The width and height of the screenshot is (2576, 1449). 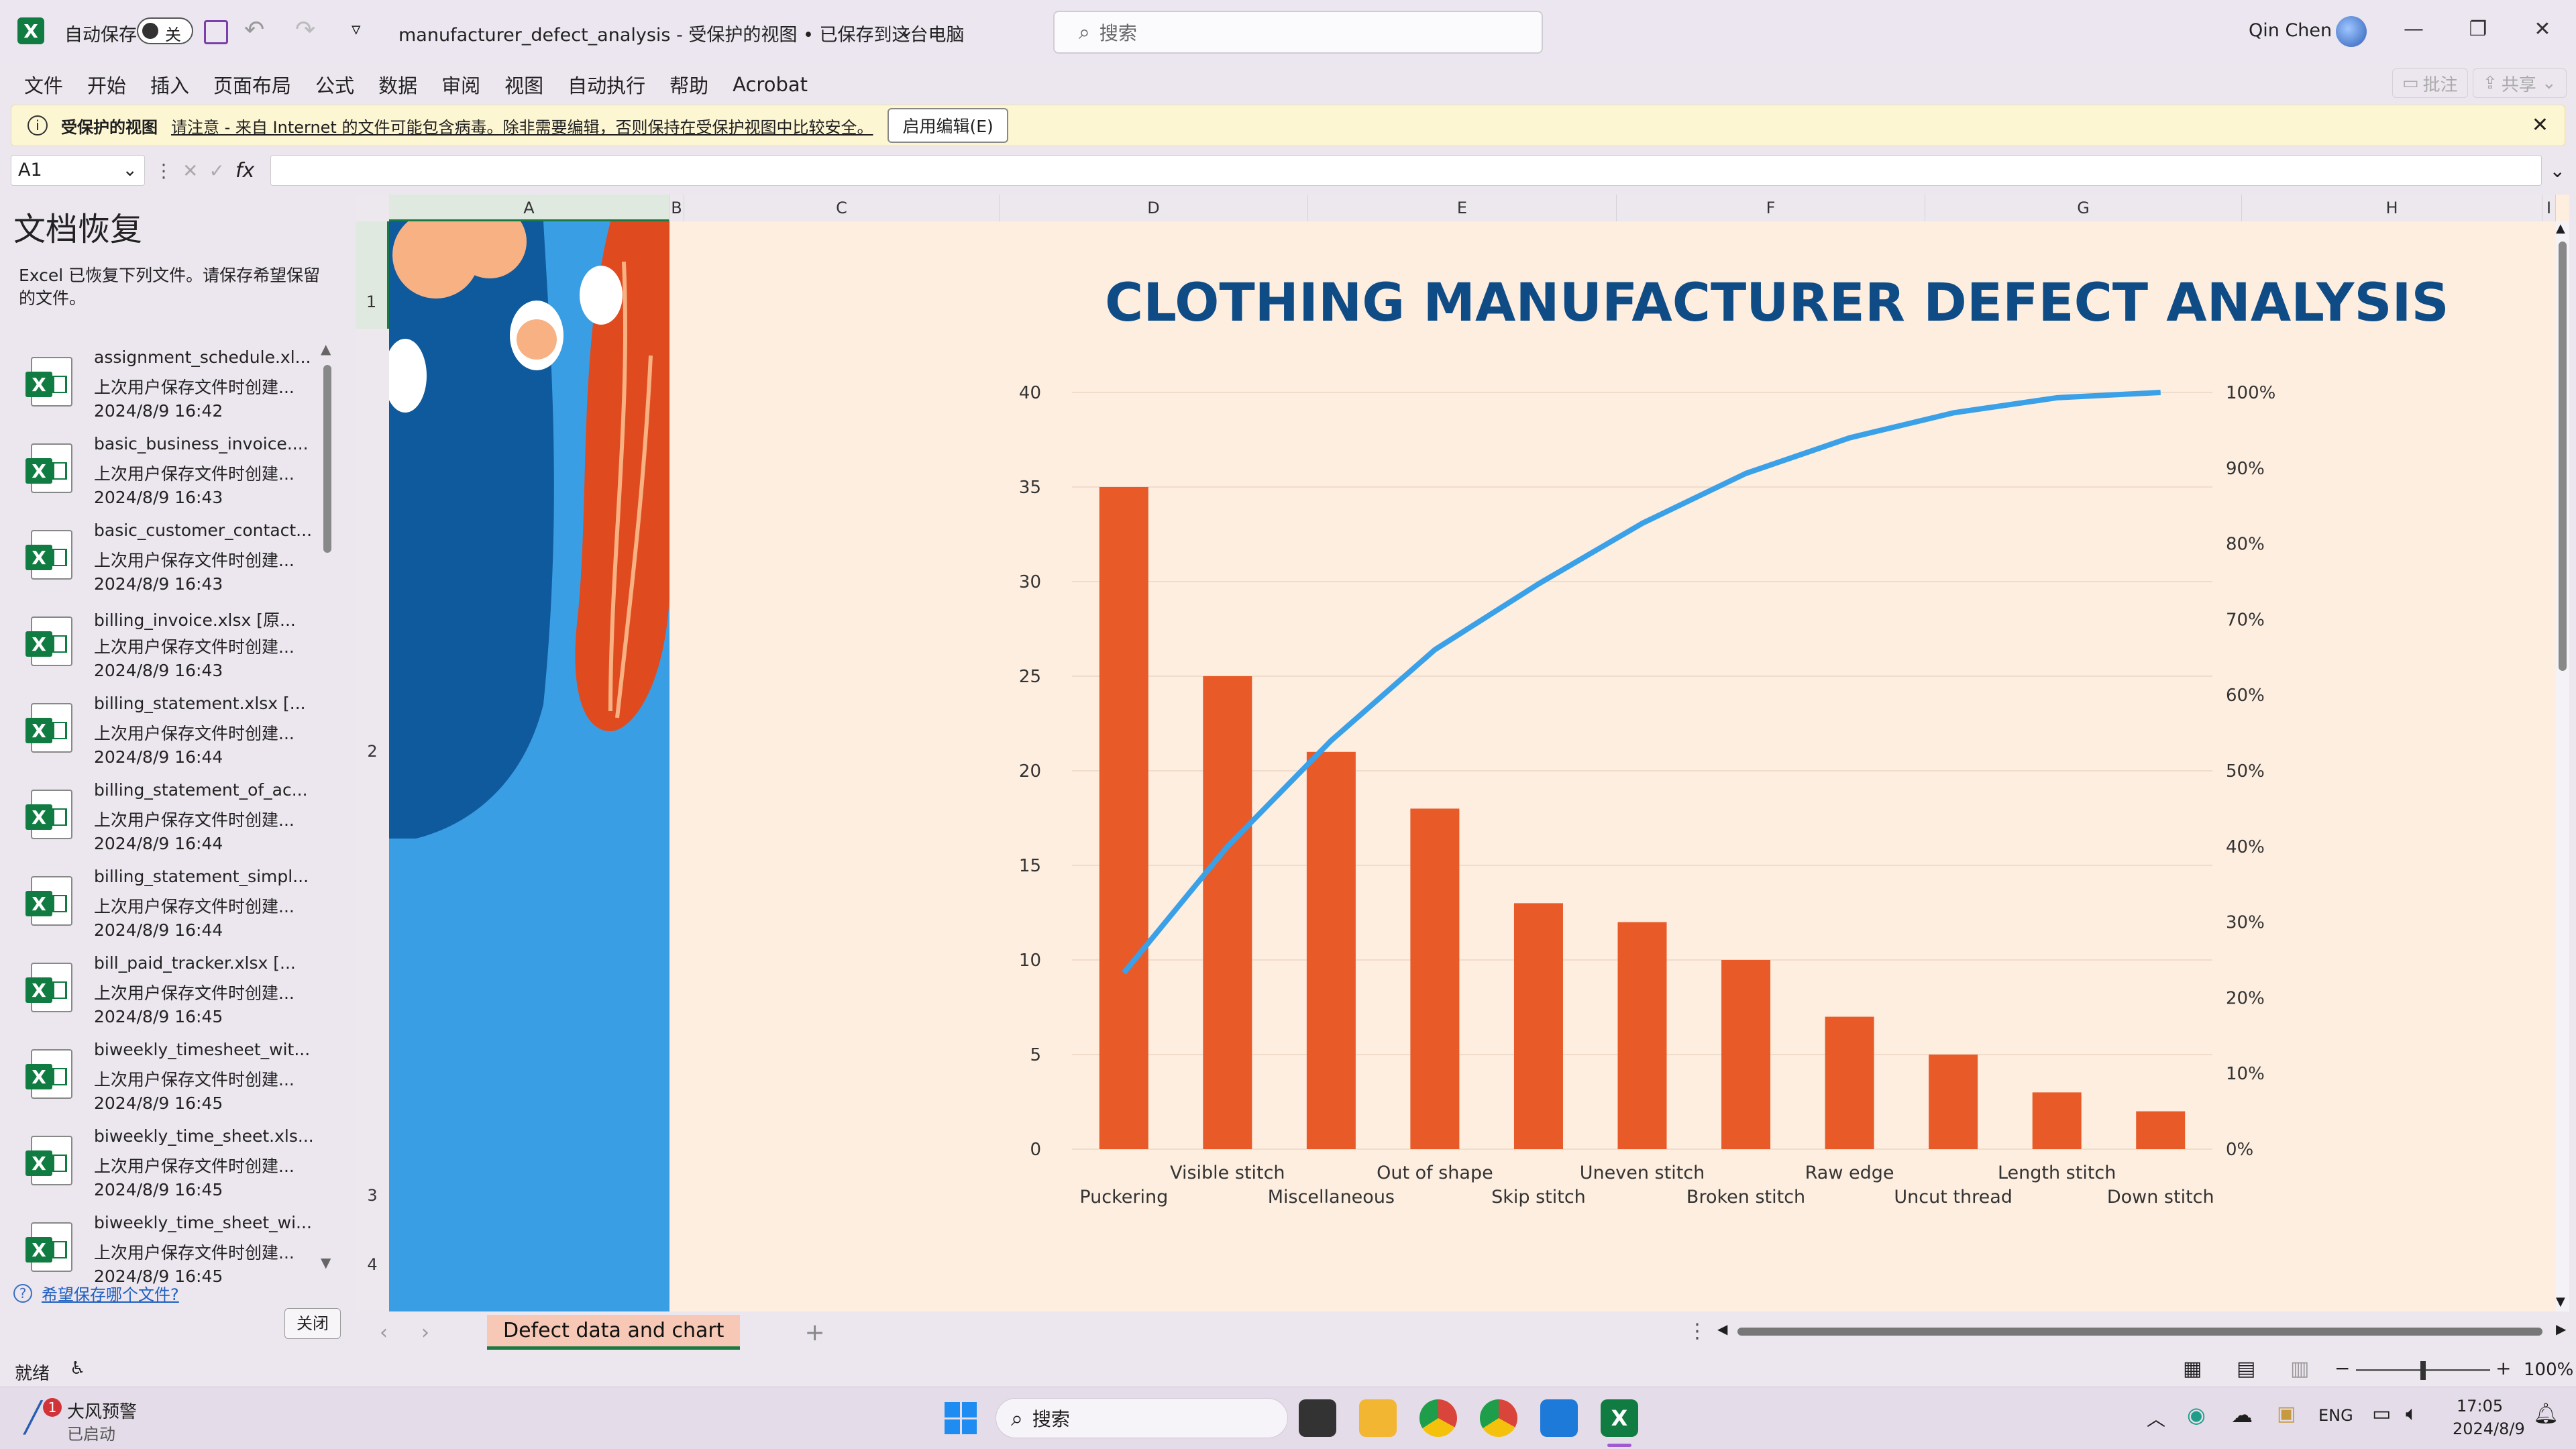 I want to click on close-bar-icon: ✕, so click(x=2539, y=125).